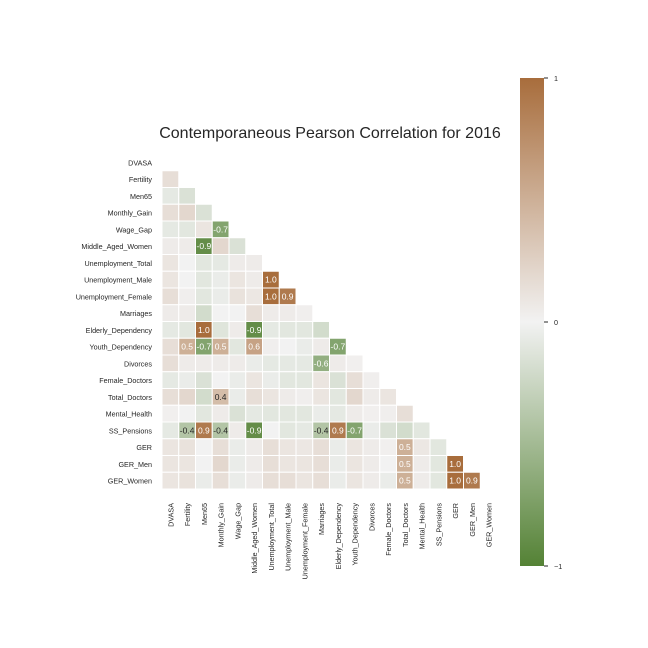 The image size is (648, 648). What do you see at coordinates (138, 363) in the screenshot?
I see `y-tick-label: Divorces` at bounding box center [138, 363].